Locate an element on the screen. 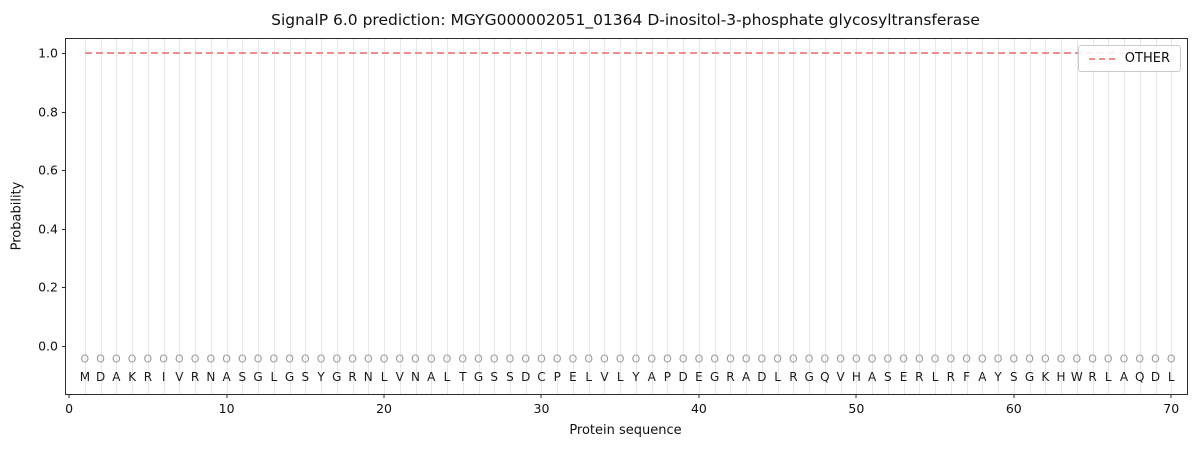 The width and height of the screenshot is (1200, 450). x-tick is located at coordinates (227, 396).